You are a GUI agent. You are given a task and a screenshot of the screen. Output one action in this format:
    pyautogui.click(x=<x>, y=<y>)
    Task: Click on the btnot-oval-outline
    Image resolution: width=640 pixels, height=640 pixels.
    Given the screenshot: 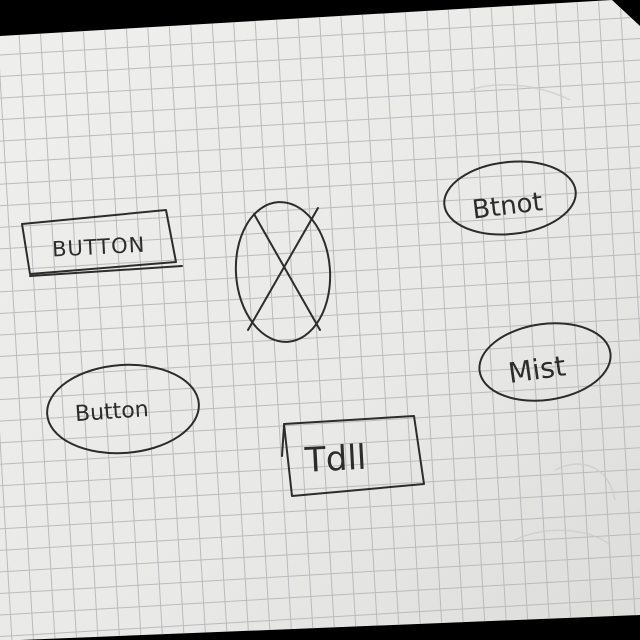 What is the action you would take?
    pyautogui.click(x=510, y=198)
    